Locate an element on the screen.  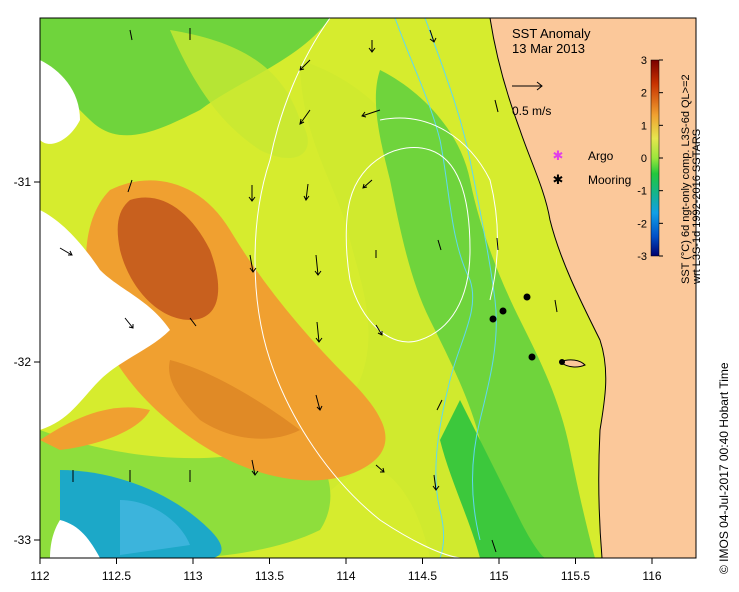
colorbar-tick-label: 0 is located at coordinates (644, 159).